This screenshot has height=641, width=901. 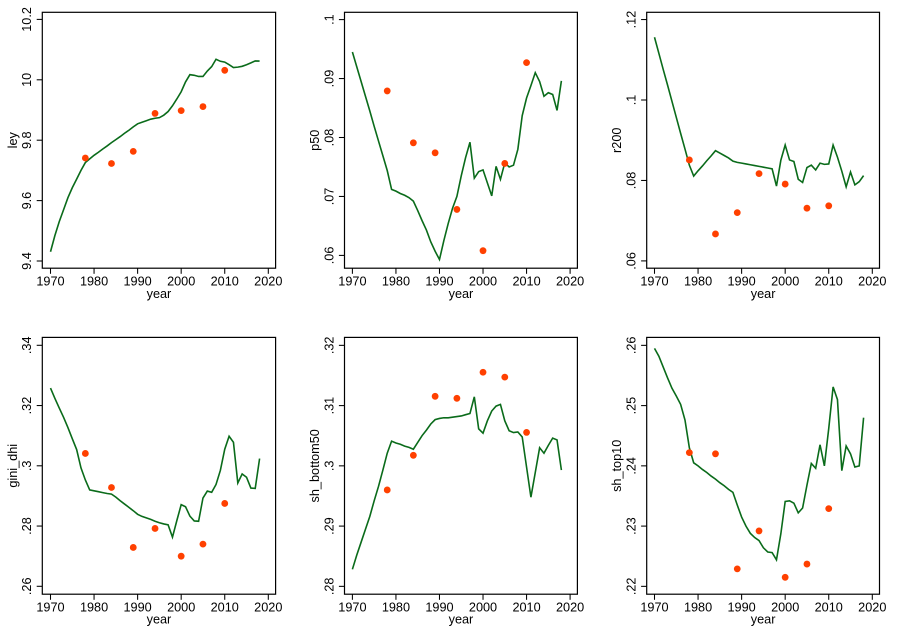 I want to click on svg-text: .31, so click(x=329, y=406).